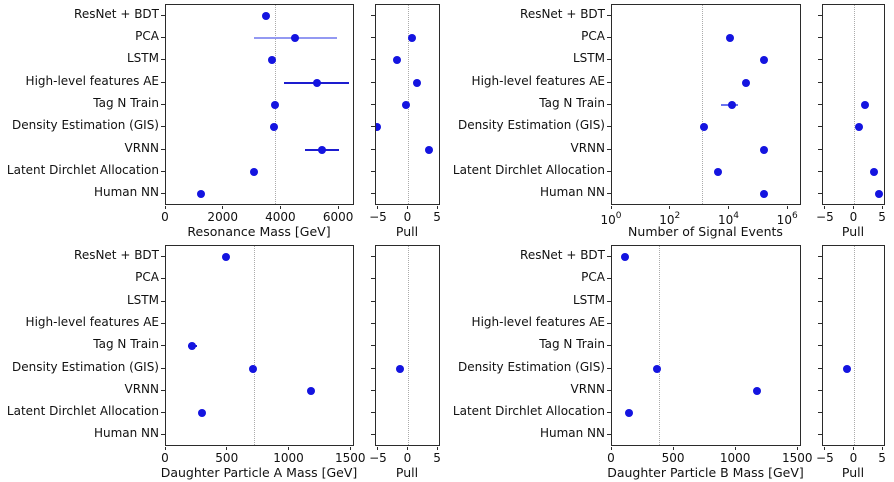 Image resolution: width=894 pixels, height=482 pixels. What do you see at coordinates (787, 218) in the screenshot?
I see `xtick-label: 10⁶` at bounding box center [787, 218].